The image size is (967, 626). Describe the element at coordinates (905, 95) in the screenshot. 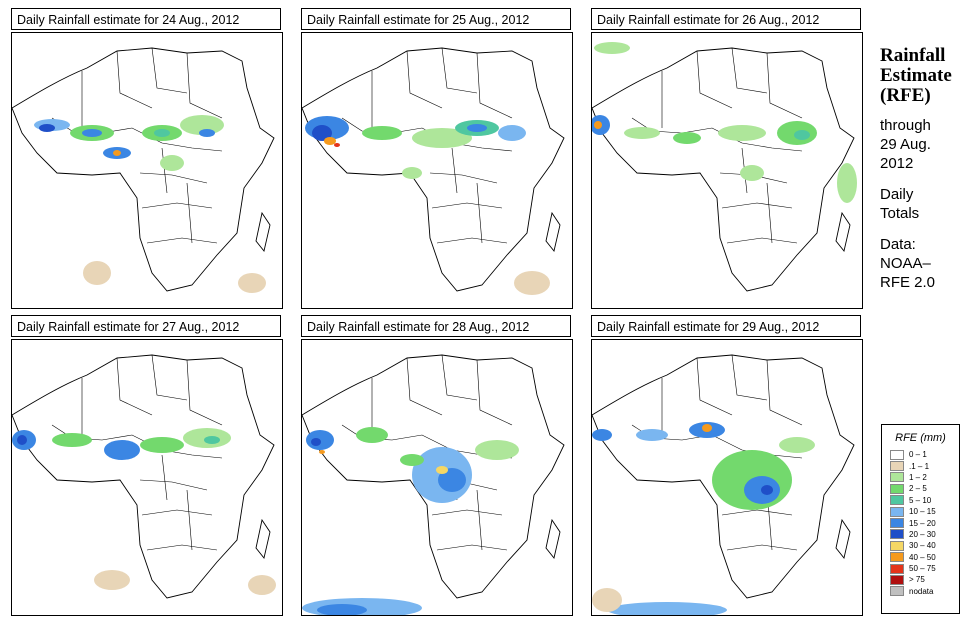

I see `title-line: (RFE)` at that location.